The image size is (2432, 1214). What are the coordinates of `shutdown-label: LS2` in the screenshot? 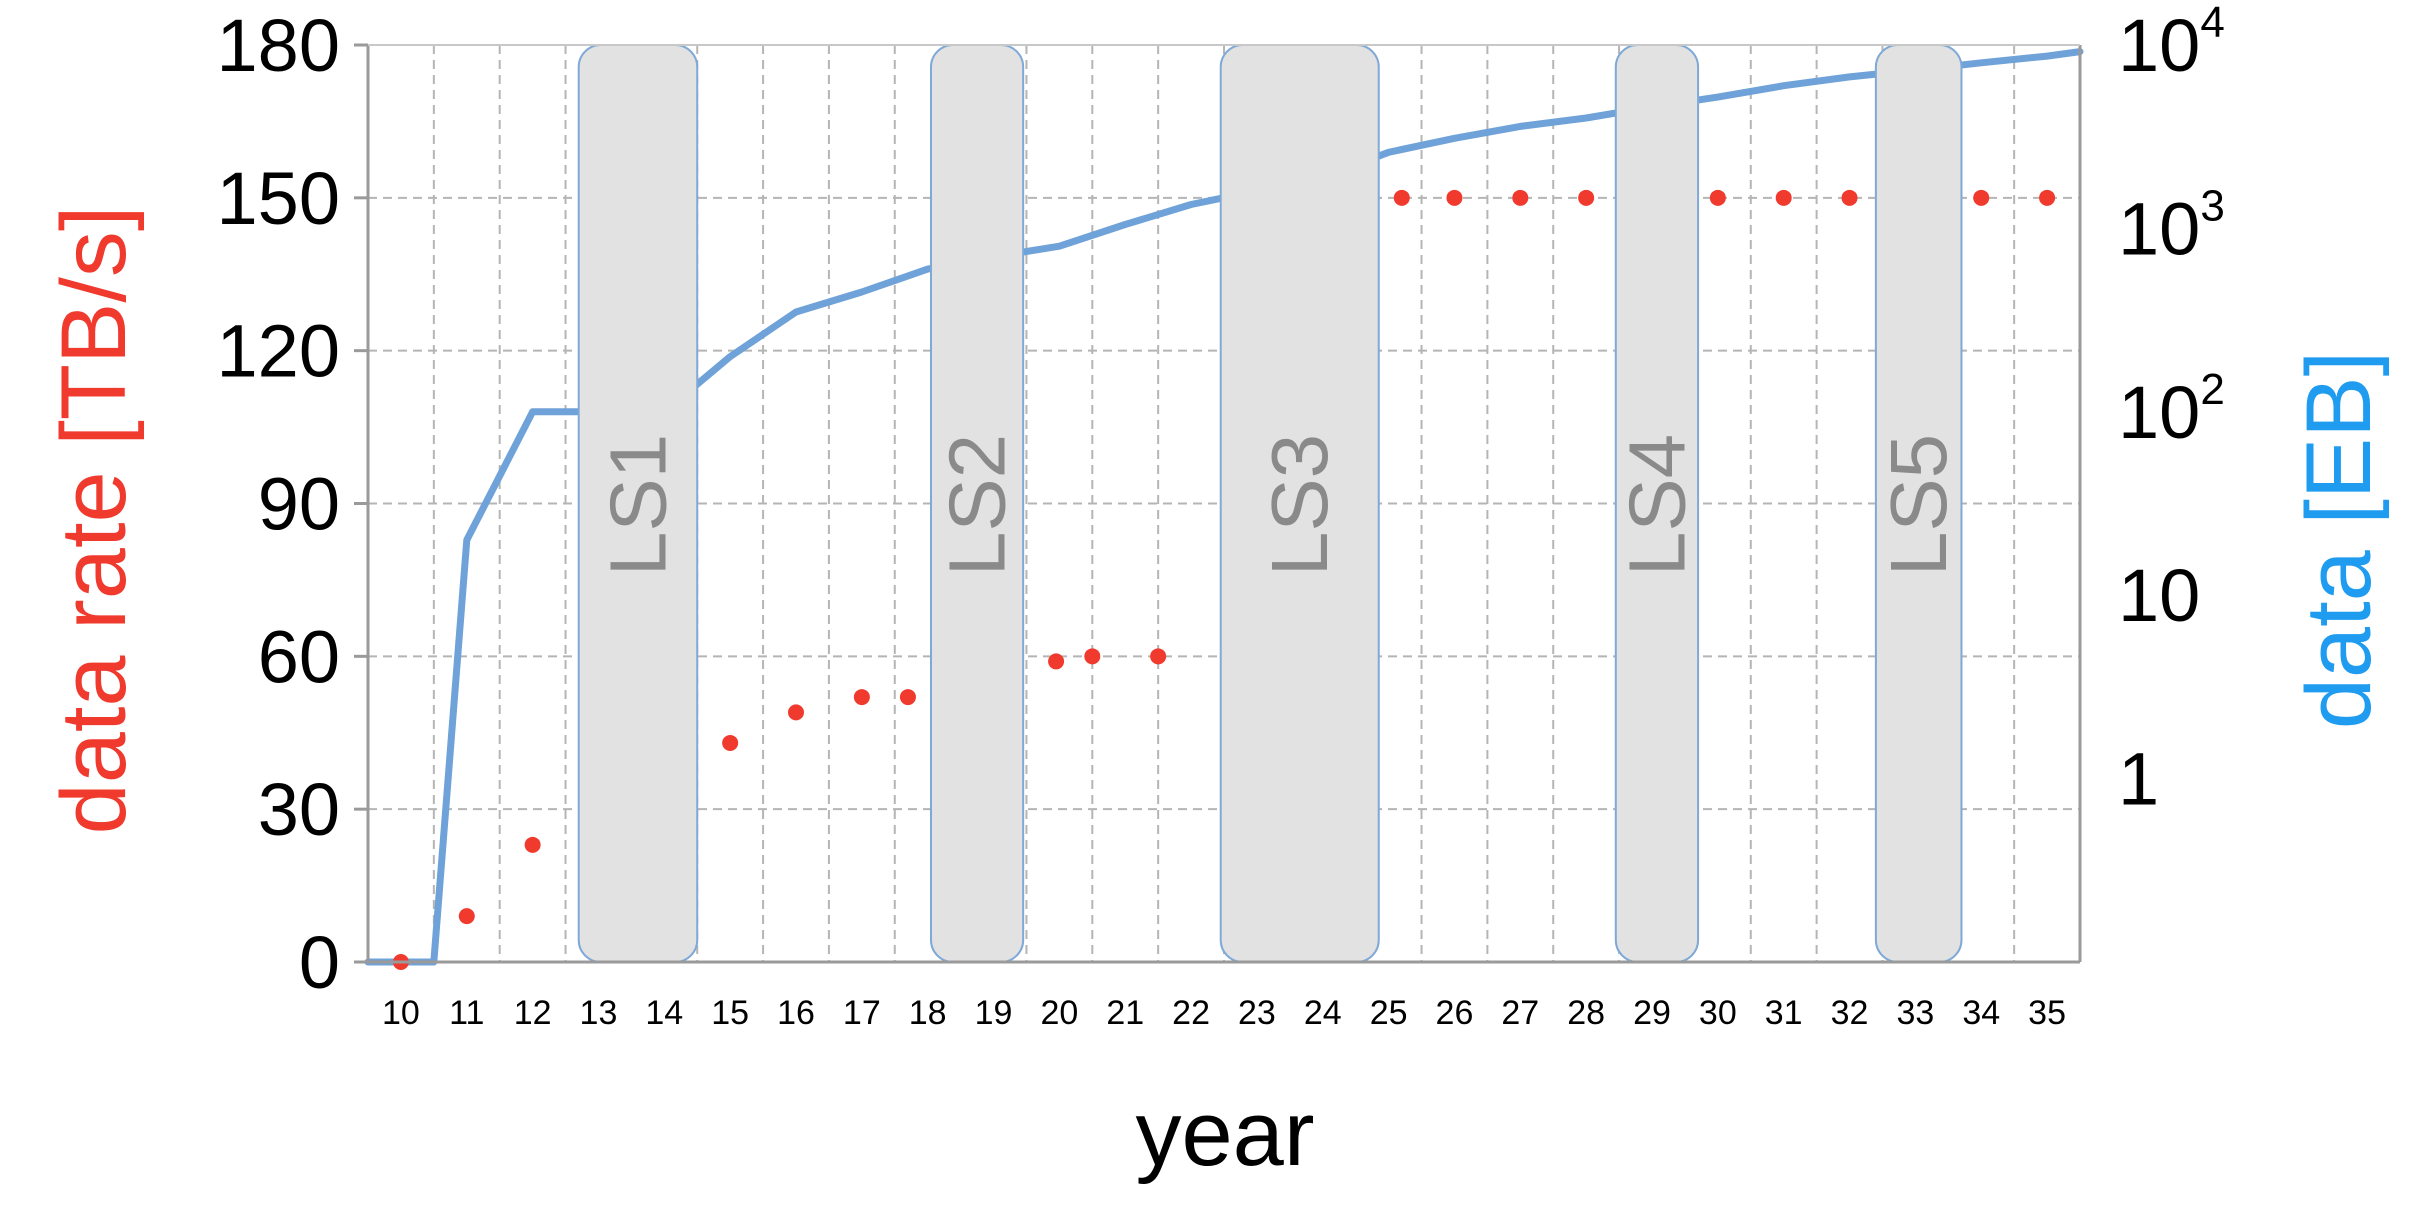 It's located at (977, 505).